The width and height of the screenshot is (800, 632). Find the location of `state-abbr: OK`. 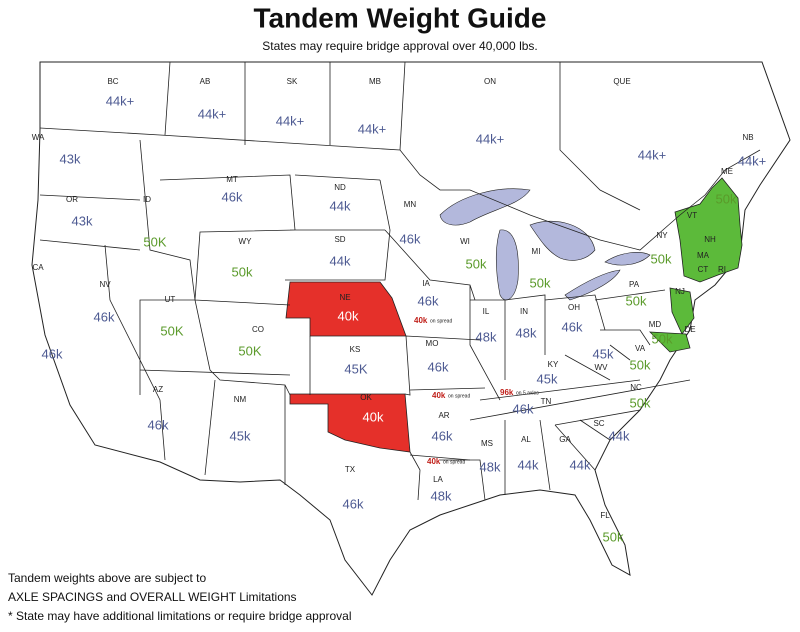

state-abbr: OK is located at coordinates (366, 397).